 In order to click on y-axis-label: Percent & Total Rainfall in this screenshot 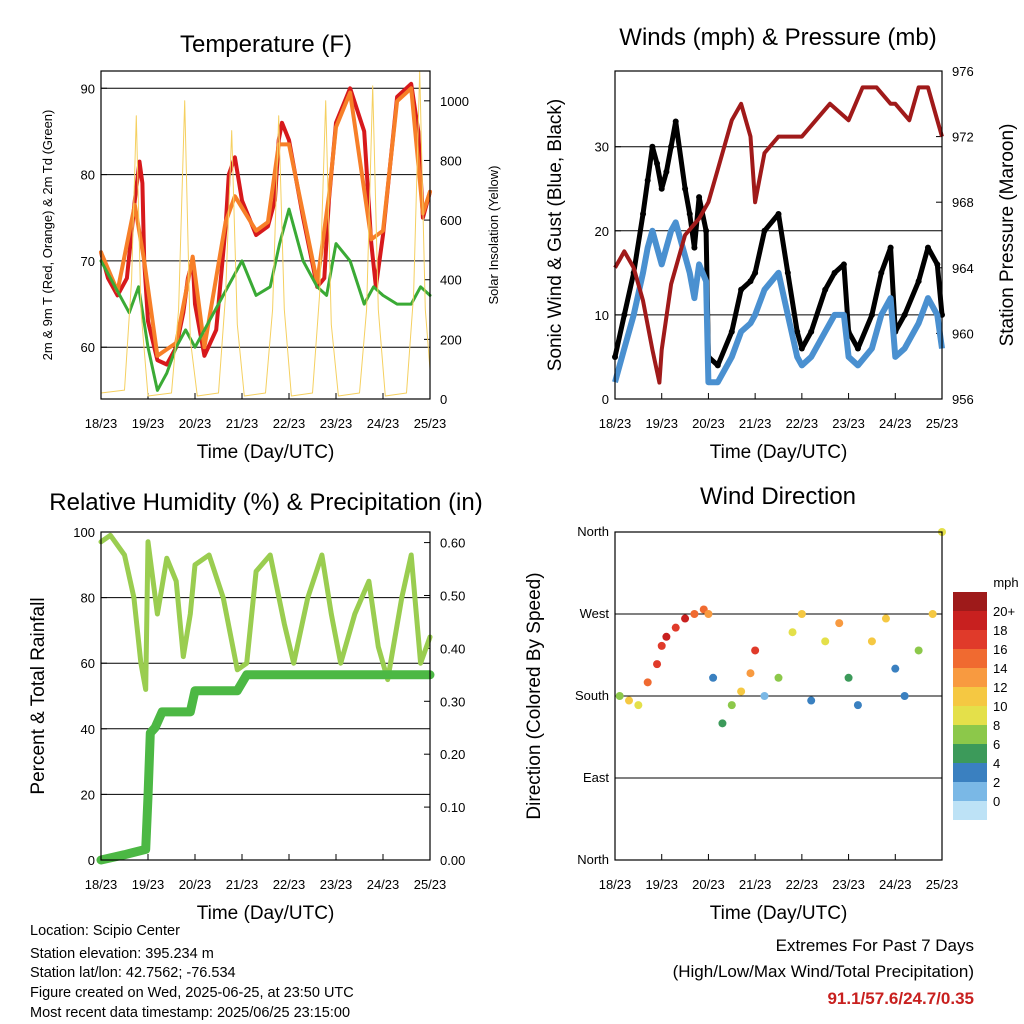, I will do `click(38, 695)`.